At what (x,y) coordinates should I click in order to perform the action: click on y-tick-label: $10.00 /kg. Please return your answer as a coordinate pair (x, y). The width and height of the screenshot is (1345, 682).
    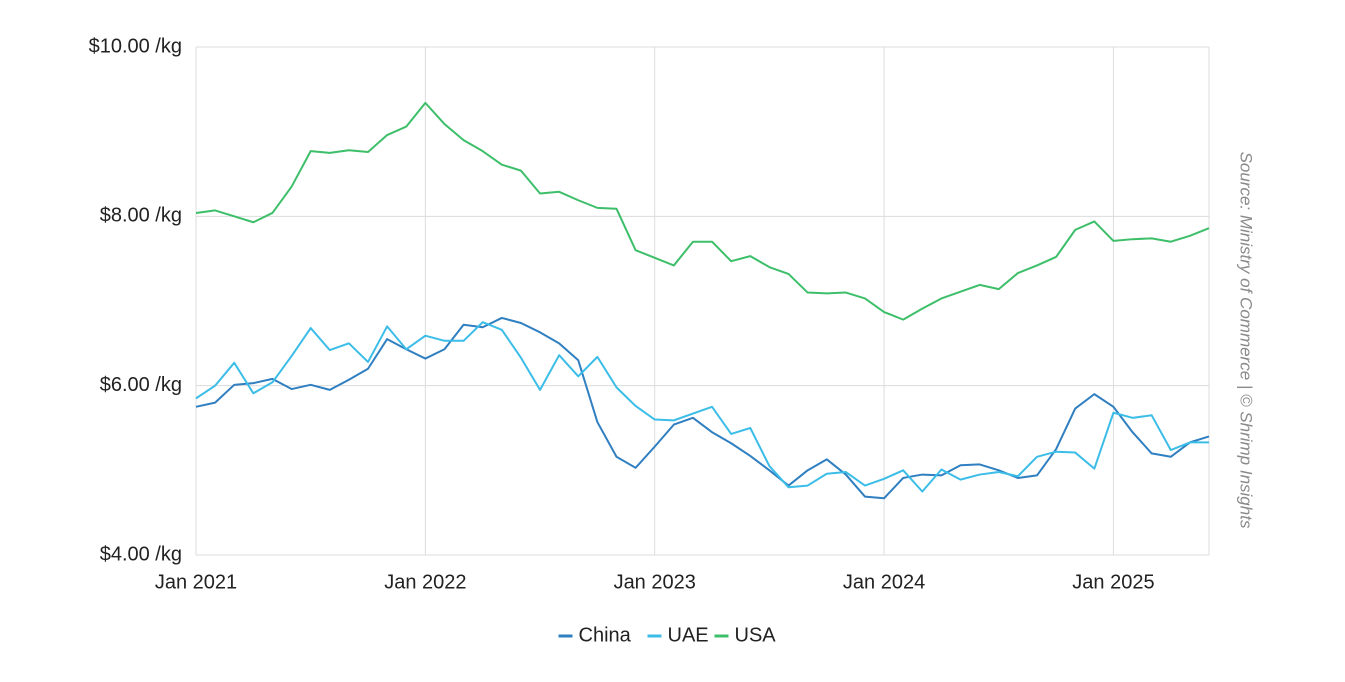
    Looking at the image, I should click on (135, 46).